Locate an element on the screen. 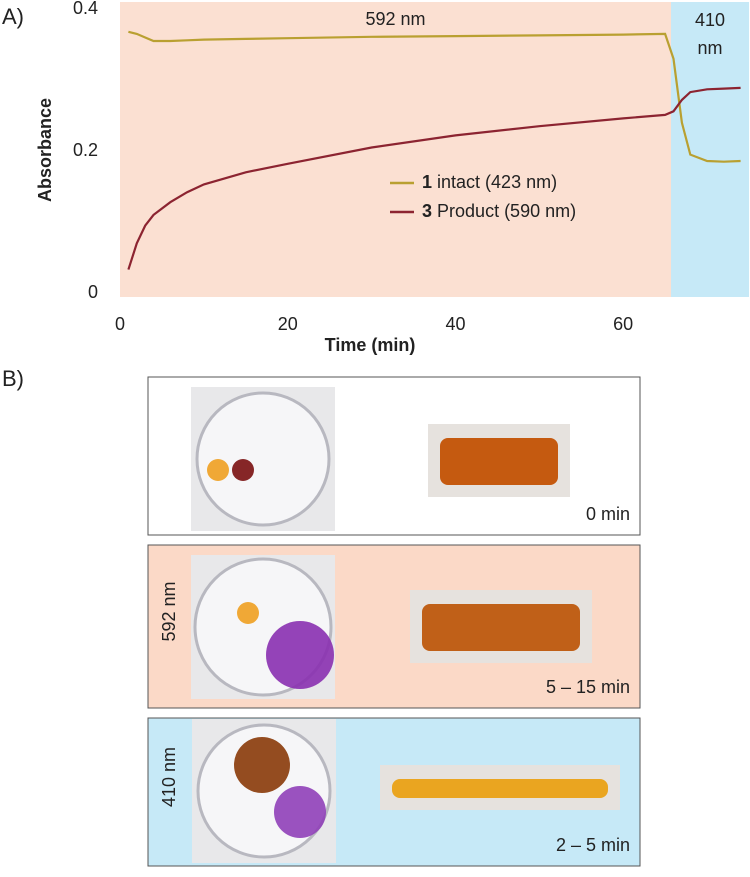 The image size is (750, 877). legend-compound: 3 is located at coordinates (427, 211).